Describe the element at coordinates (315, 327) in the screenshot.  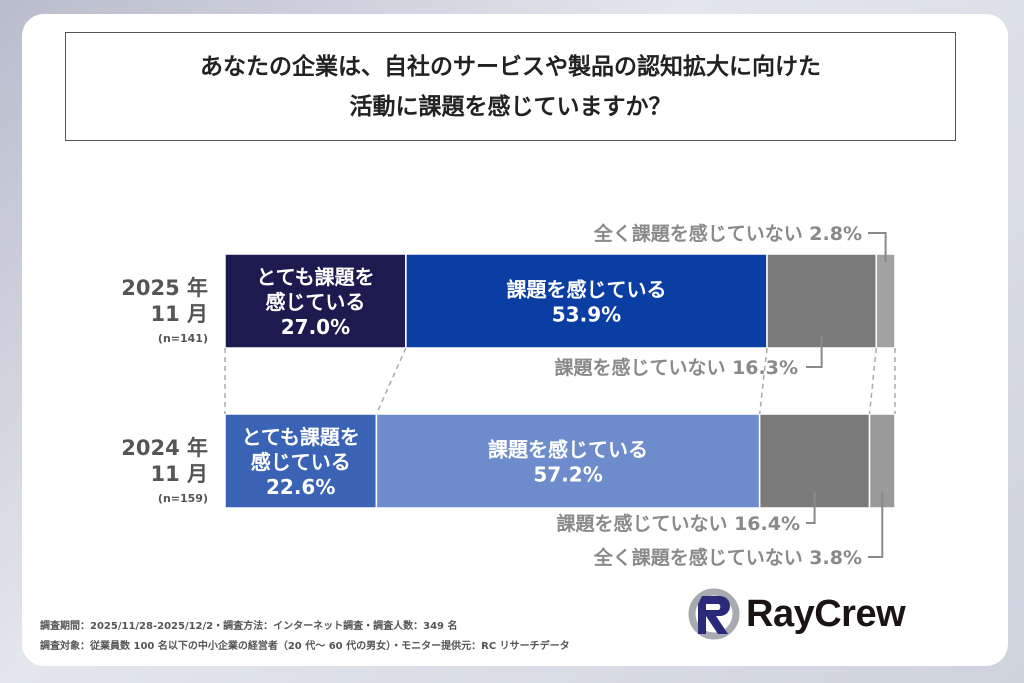
I see `segment-label: 27.0%` at that location.